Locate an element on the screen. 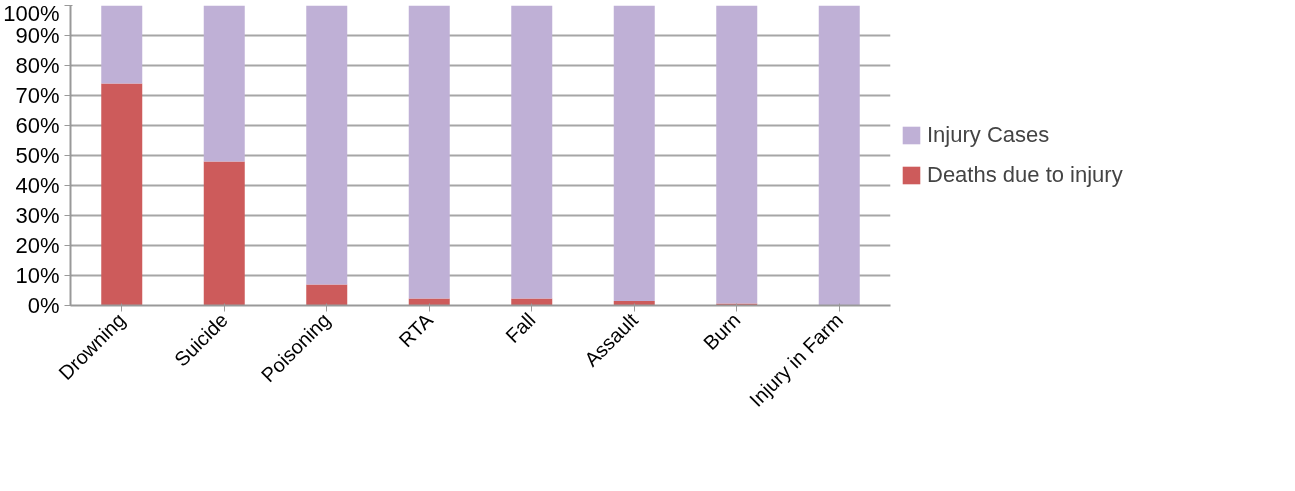 This screenshot has width=1295, height=491. y-tick-label: 50% is located at coordinates (37, 155).